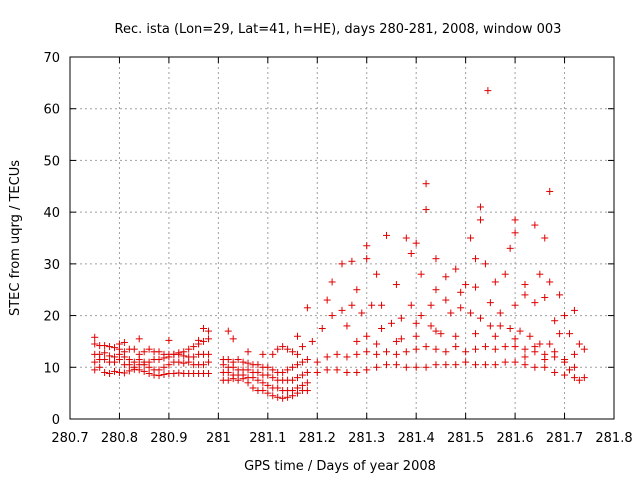  Describe the element at coordinates (15, 238) in the screenshot. I see `y-axis-label: STEC from uqrg / TECUs` at that location.